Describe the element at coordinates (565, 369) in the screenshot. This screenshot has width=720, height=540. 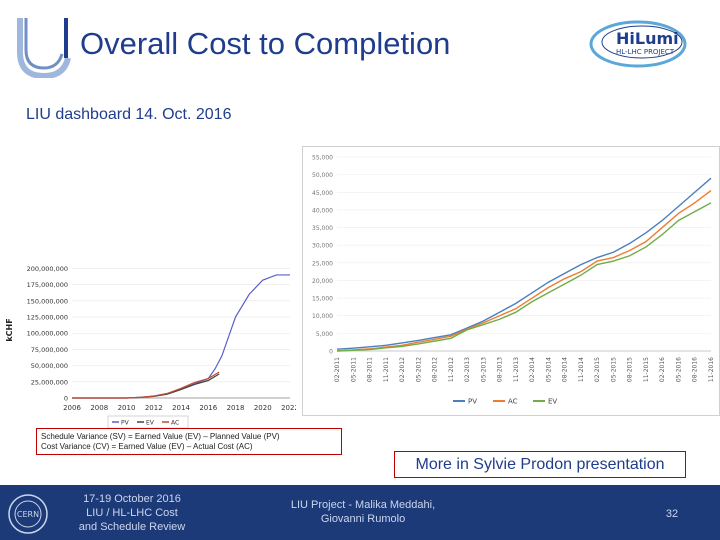
I see `x-tick-label: 08-2014` at that location.